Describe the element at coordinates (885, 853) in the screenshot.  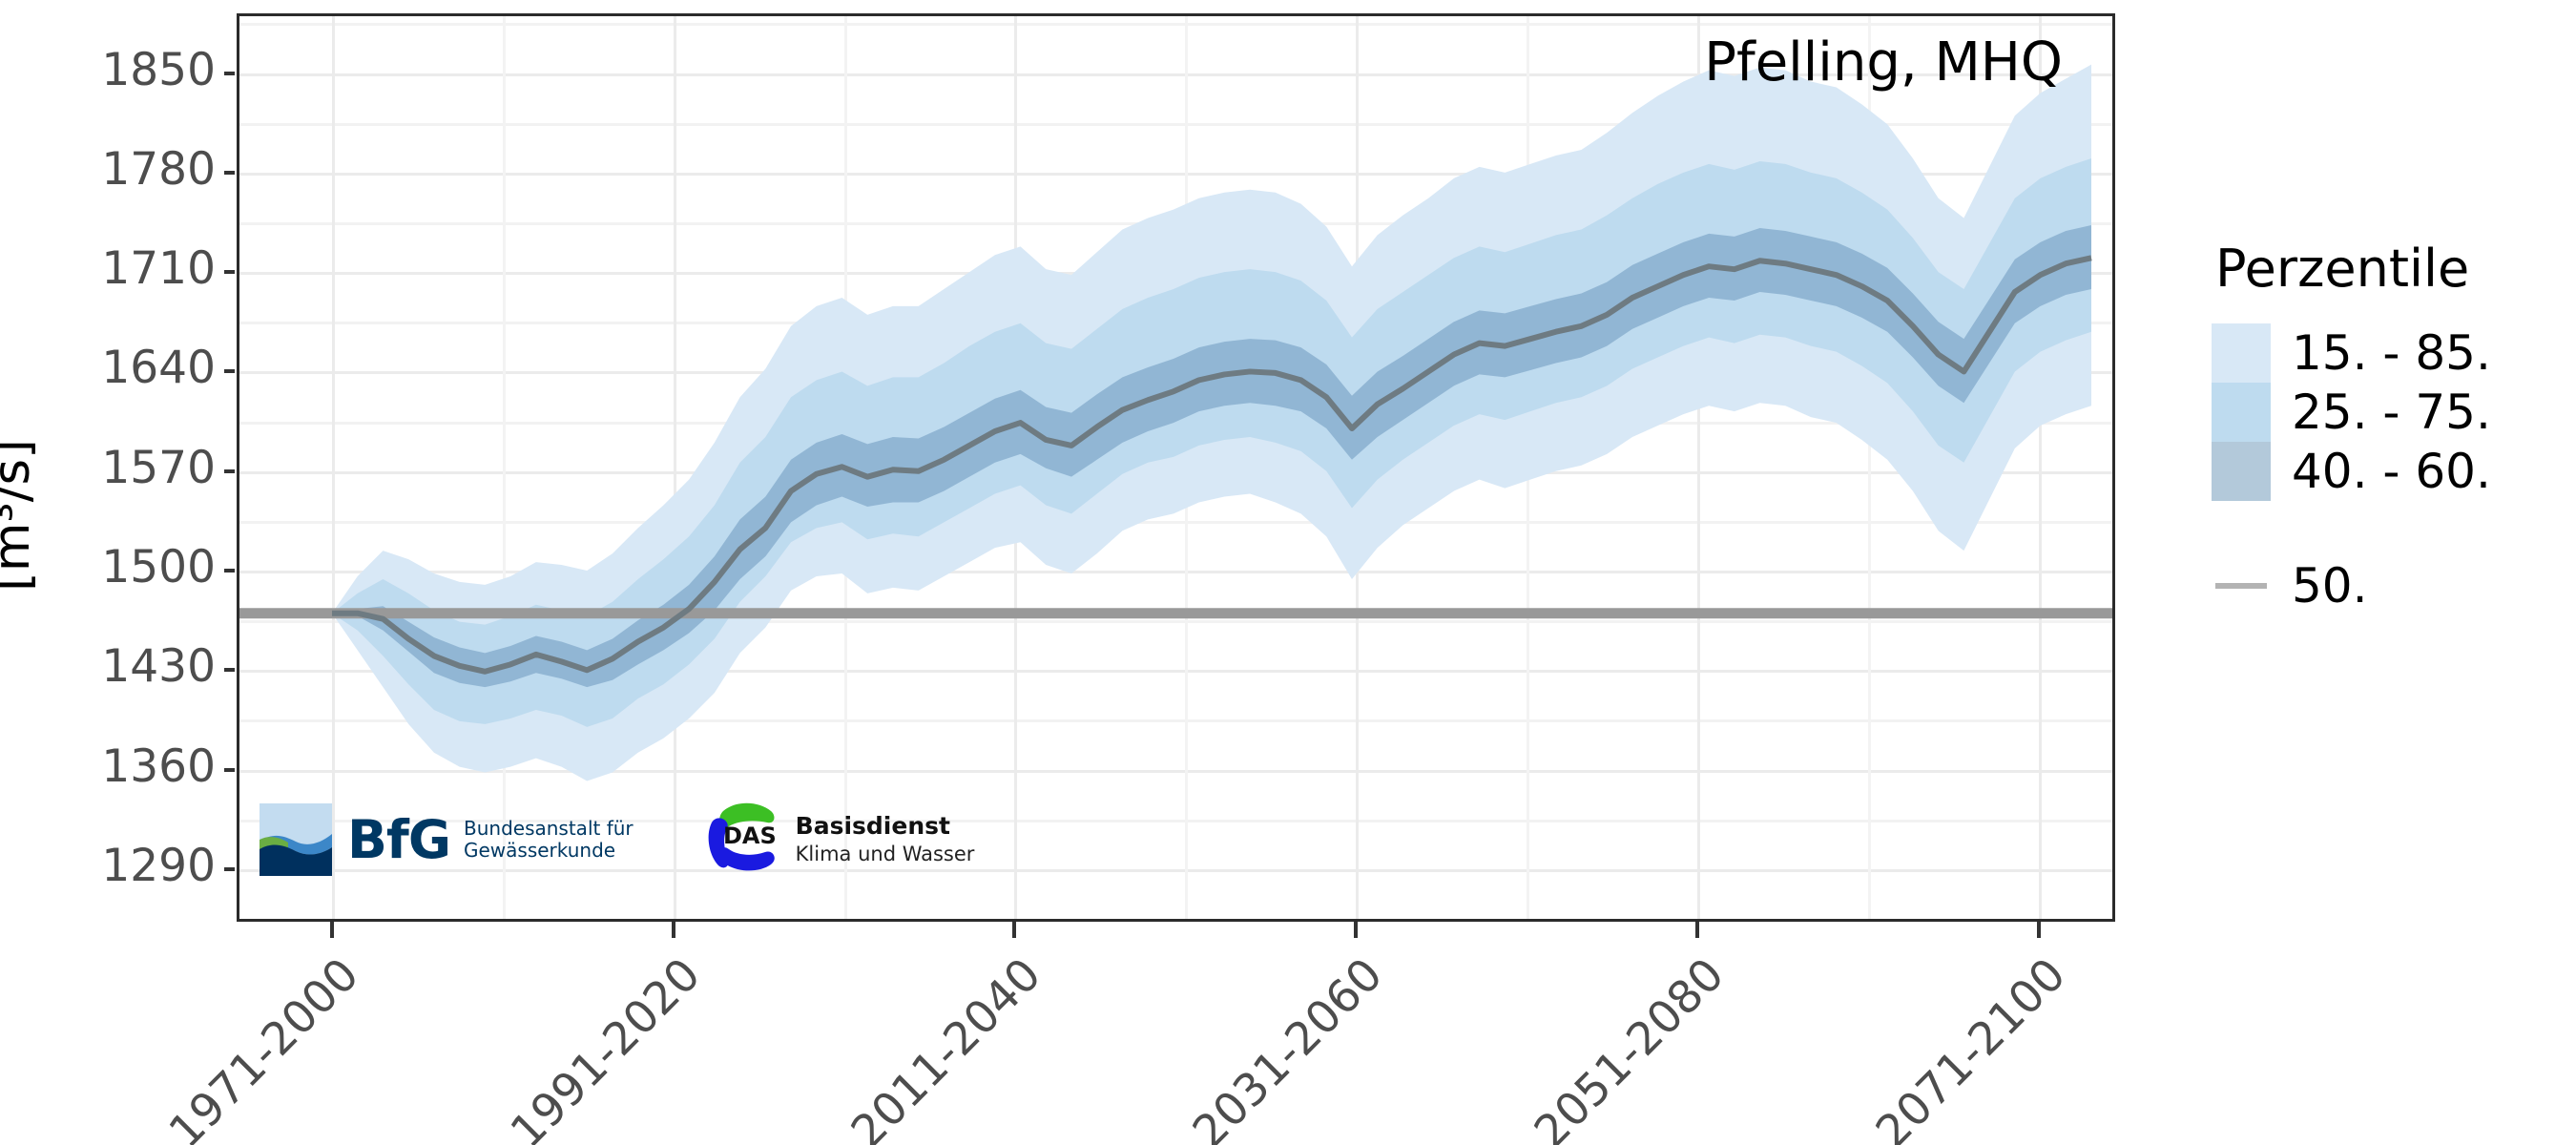
I see `das-subtitle: Klima und Wasser` at that location.